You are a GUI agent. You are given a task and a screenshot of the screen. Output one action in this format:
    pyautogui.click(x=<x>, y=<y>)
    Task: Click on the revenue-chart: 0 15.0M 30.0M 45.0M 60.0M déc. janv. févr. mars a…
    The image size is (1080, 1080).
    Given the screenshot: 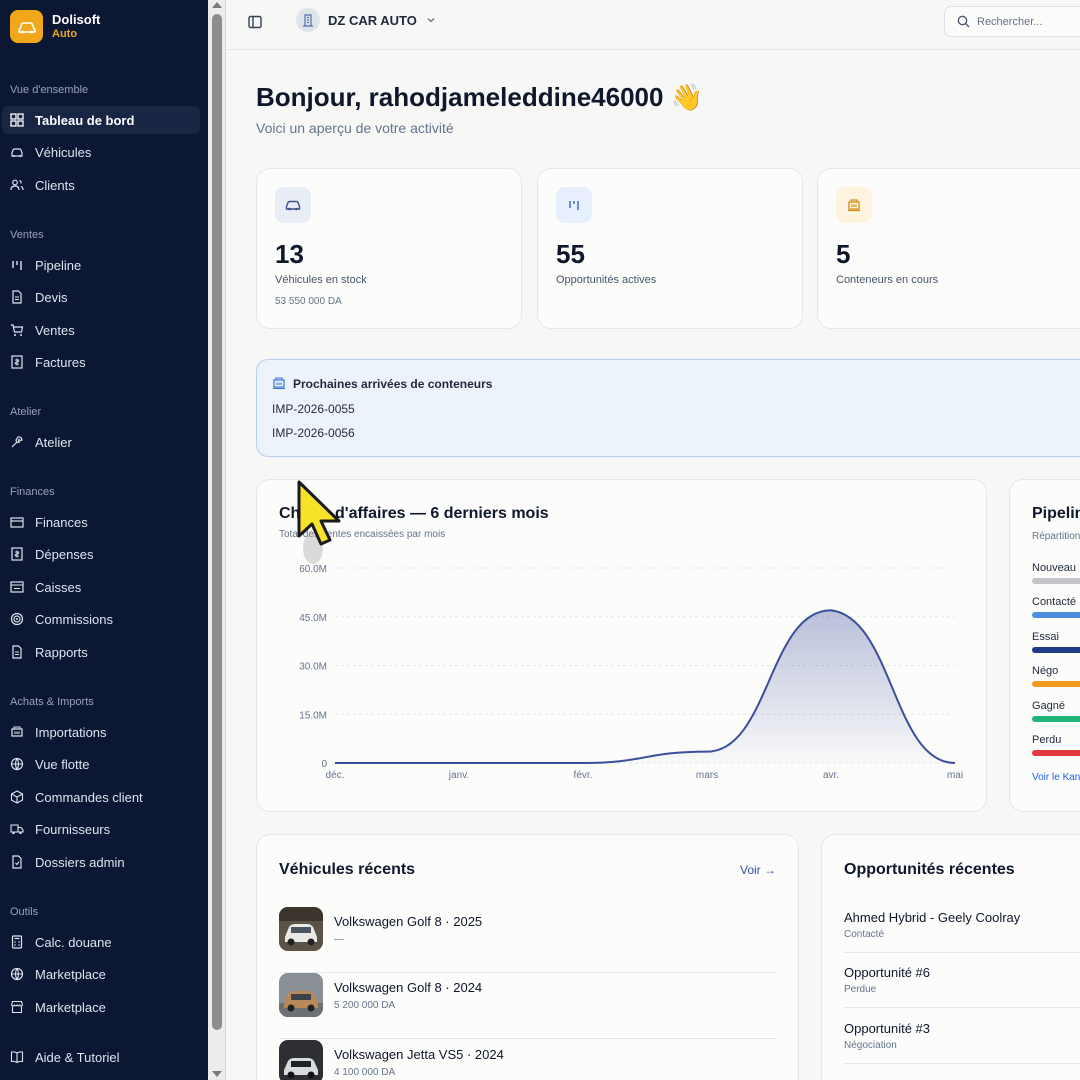 What is the action you would take?
    pyautogui.click(x=631, y=672)
    